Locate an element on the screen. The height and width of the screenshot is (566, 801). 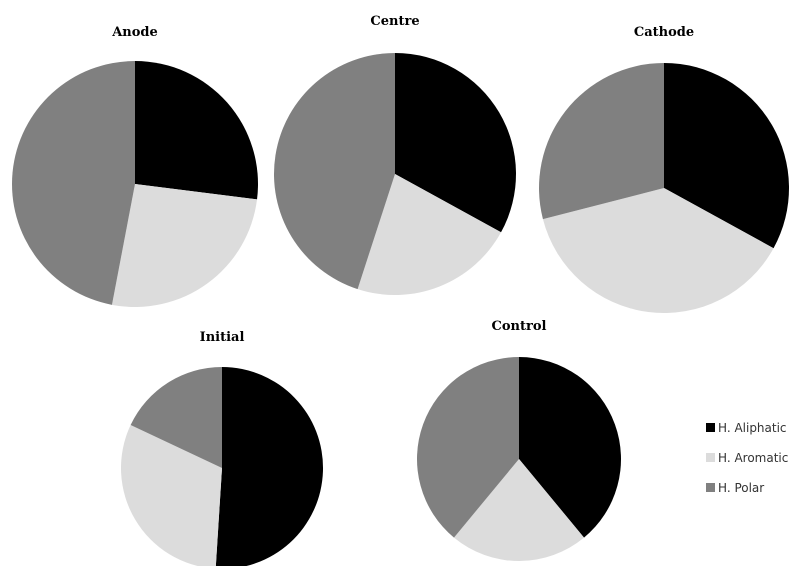
pie-slice-anode-h-aromatic is located at coordinates (184, 245).